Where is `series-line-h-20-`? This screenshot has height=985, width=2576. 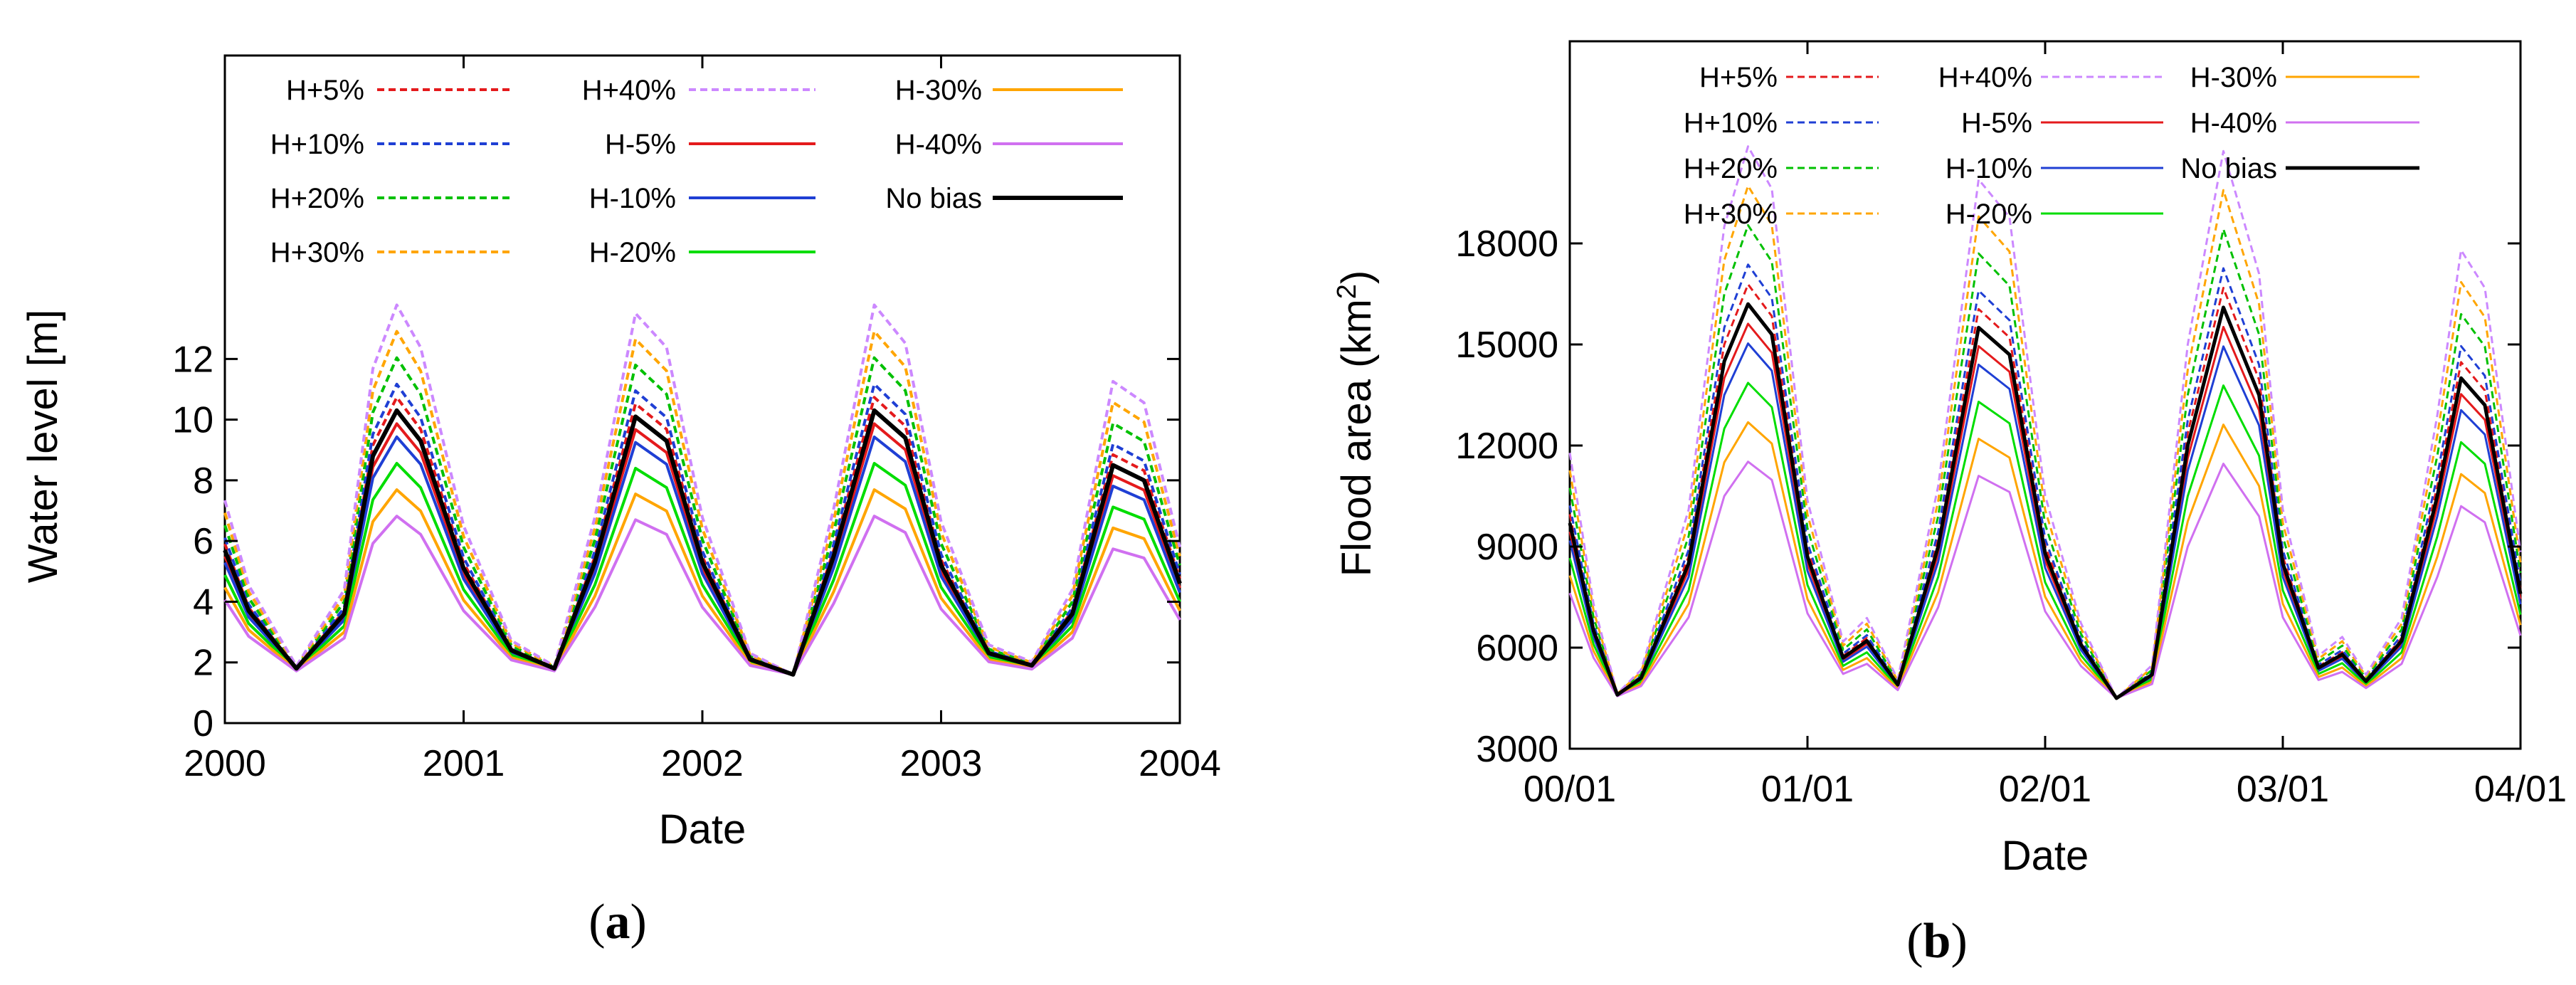
series-line-h-20- is located at coordinates (2045, 540).